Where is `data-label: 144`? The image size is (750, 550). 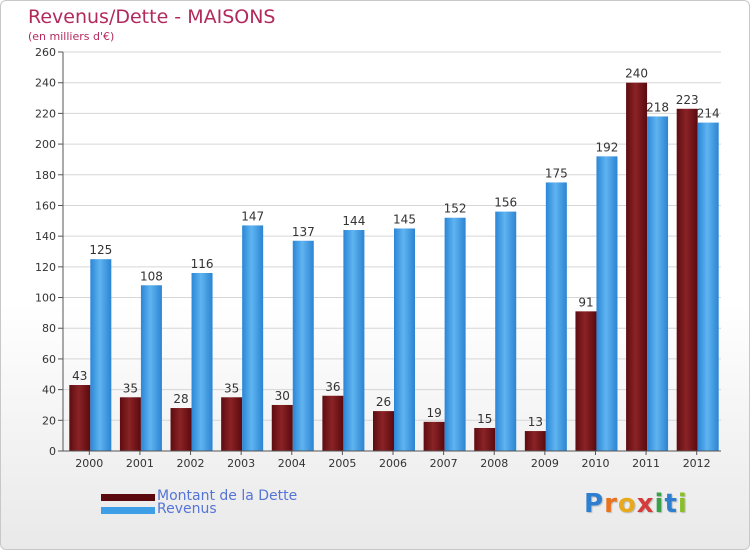 data-label: 144 is located at coordinates (353, 221).